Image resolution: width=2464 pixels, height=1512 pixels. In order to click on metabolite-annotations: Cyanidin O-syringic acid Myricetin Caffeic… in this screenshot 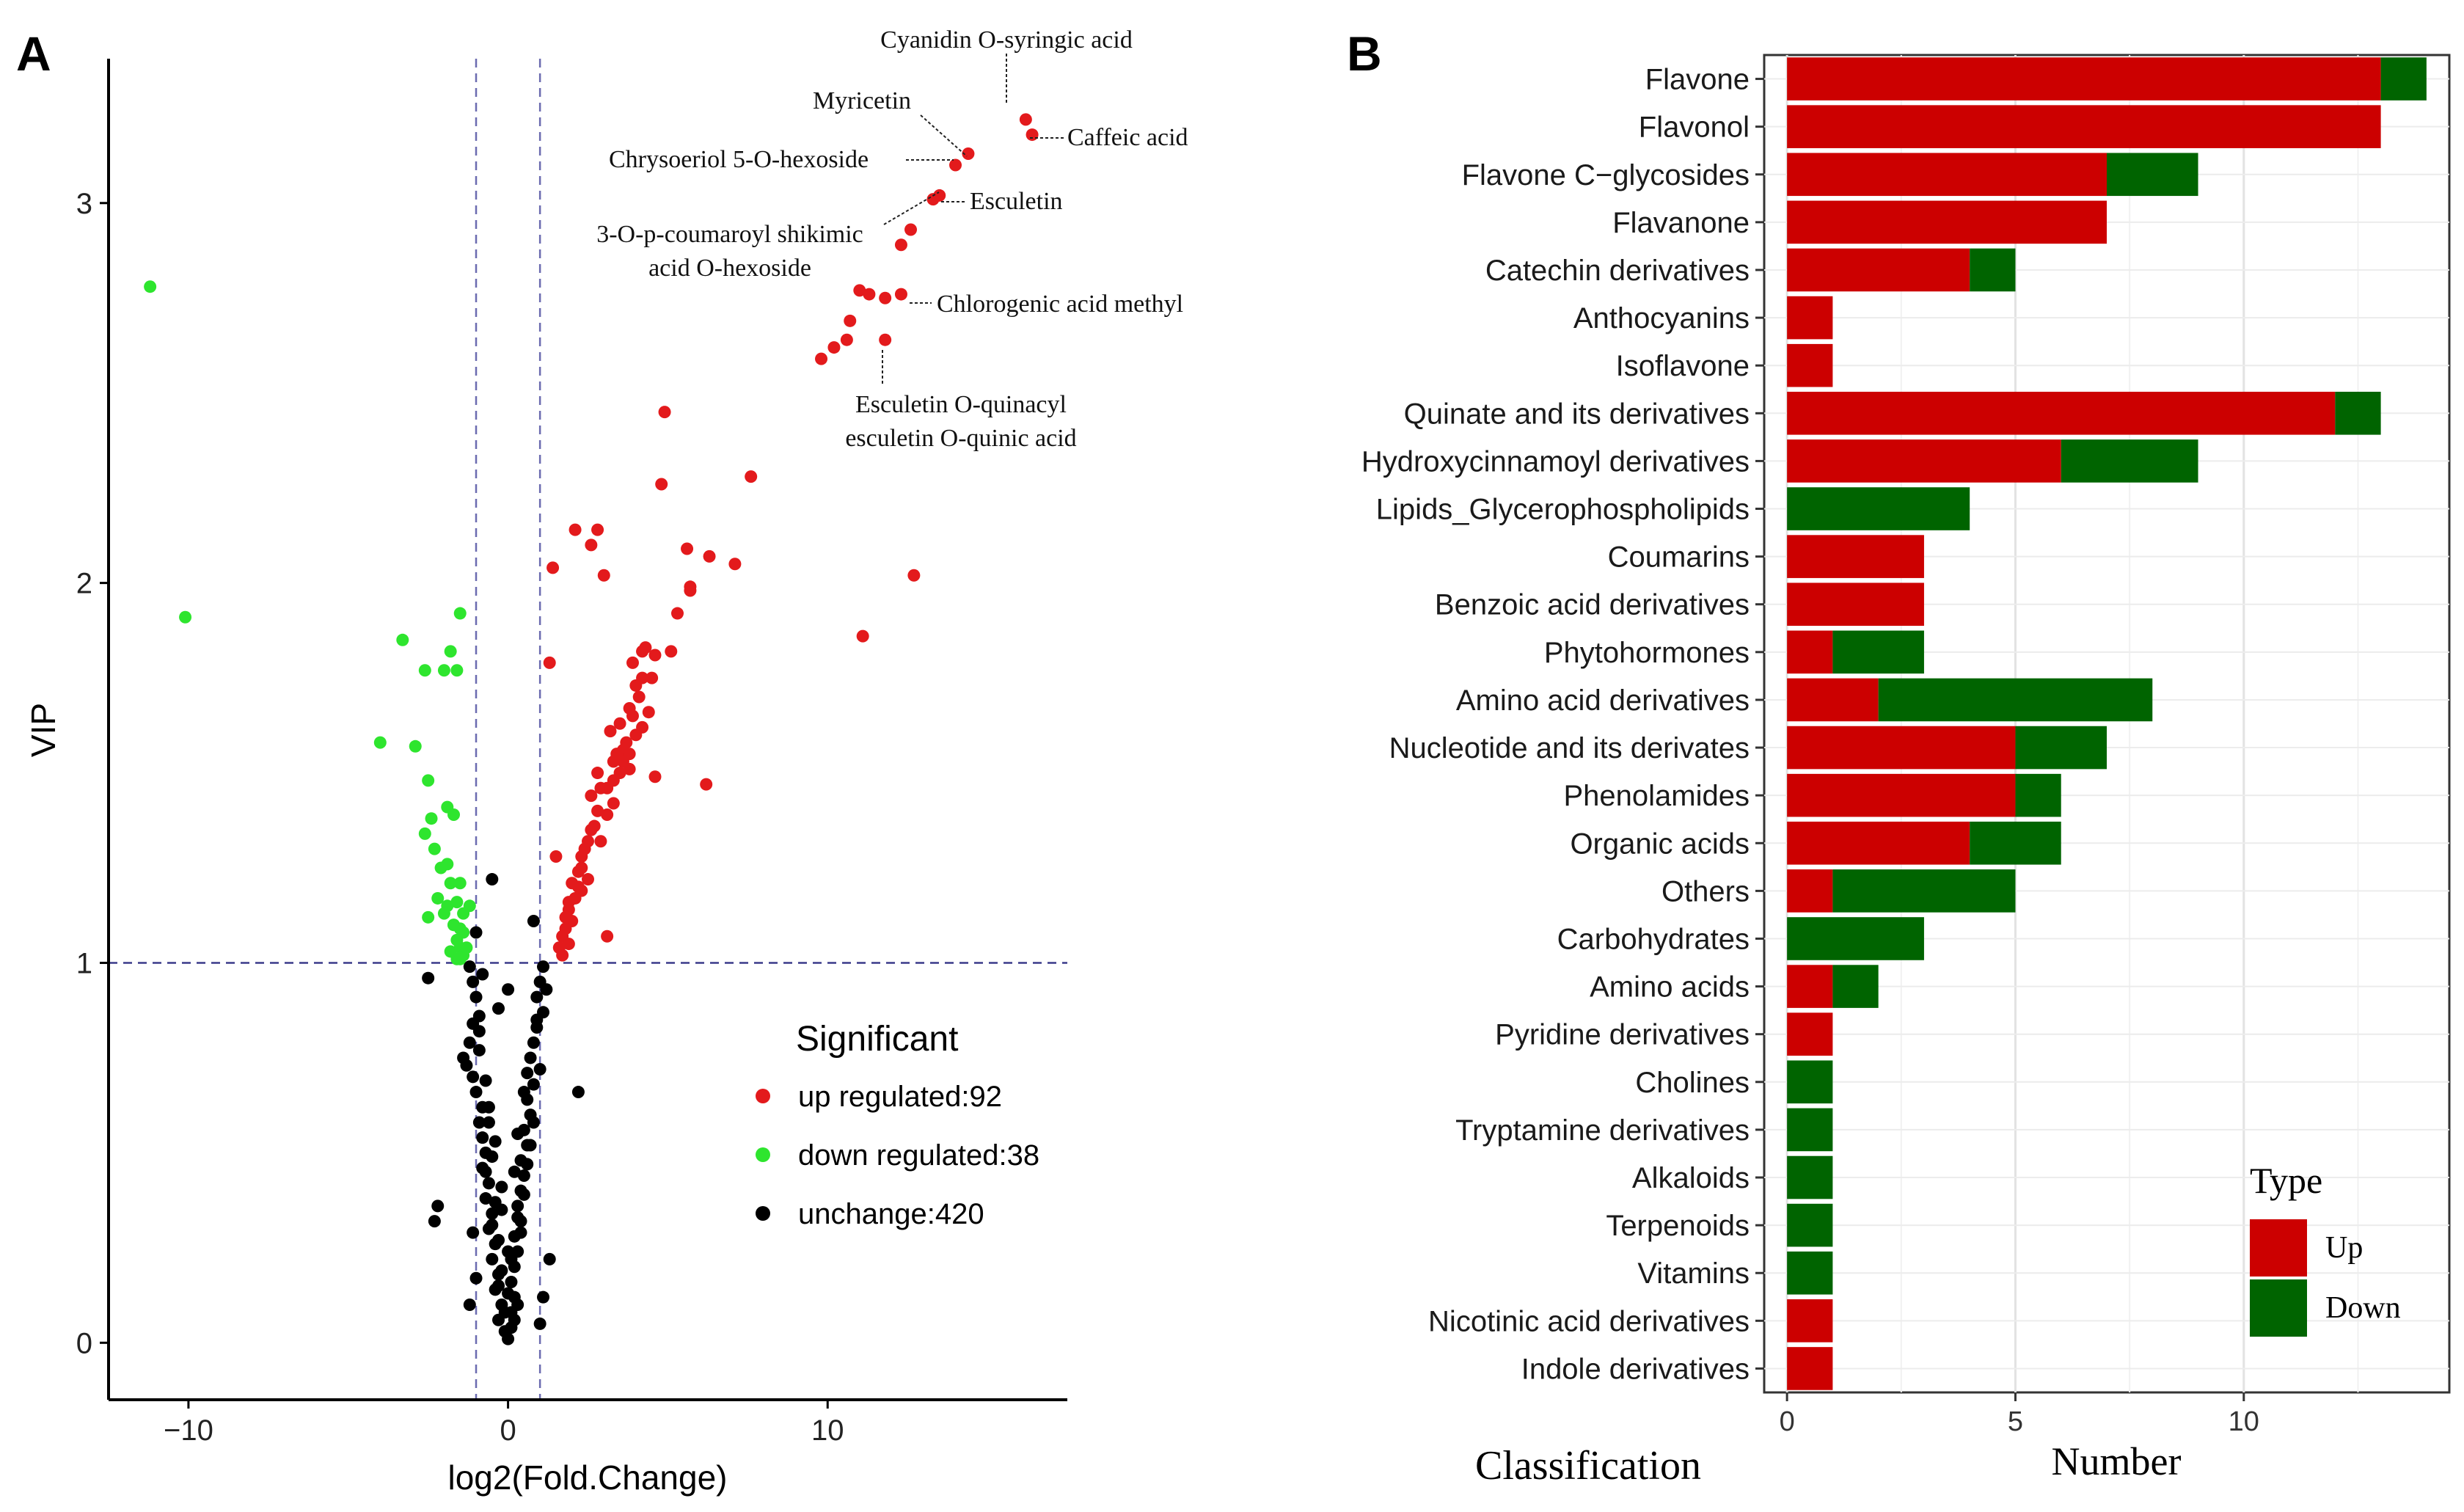, I will do `click(892, 239)`.